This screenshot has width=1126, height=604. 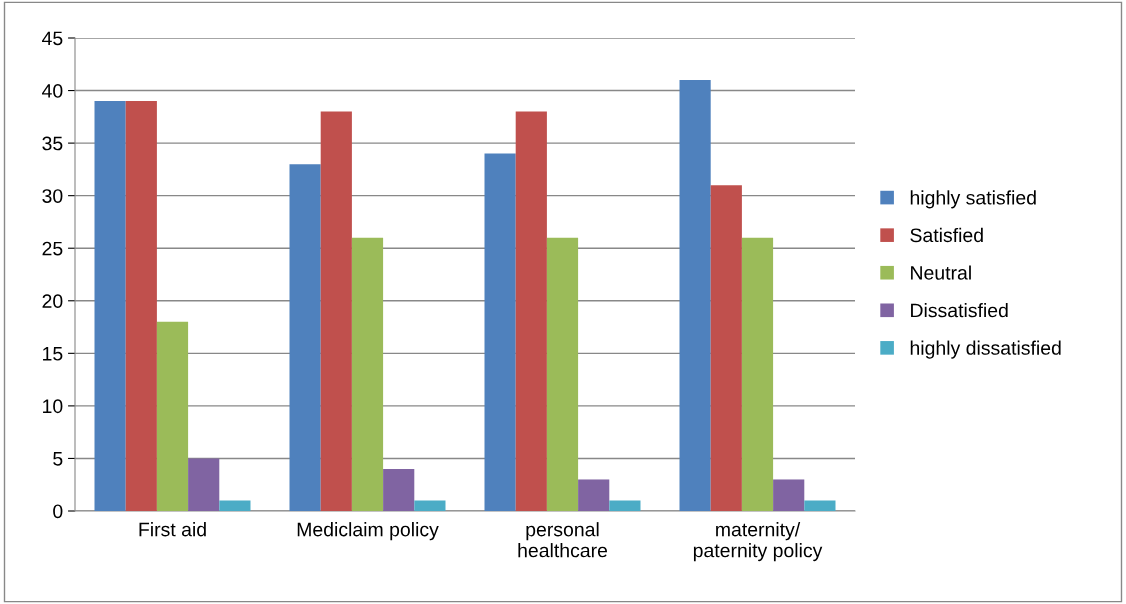 I want to click on y-tick-label: 20, so click(x=52, y=301).